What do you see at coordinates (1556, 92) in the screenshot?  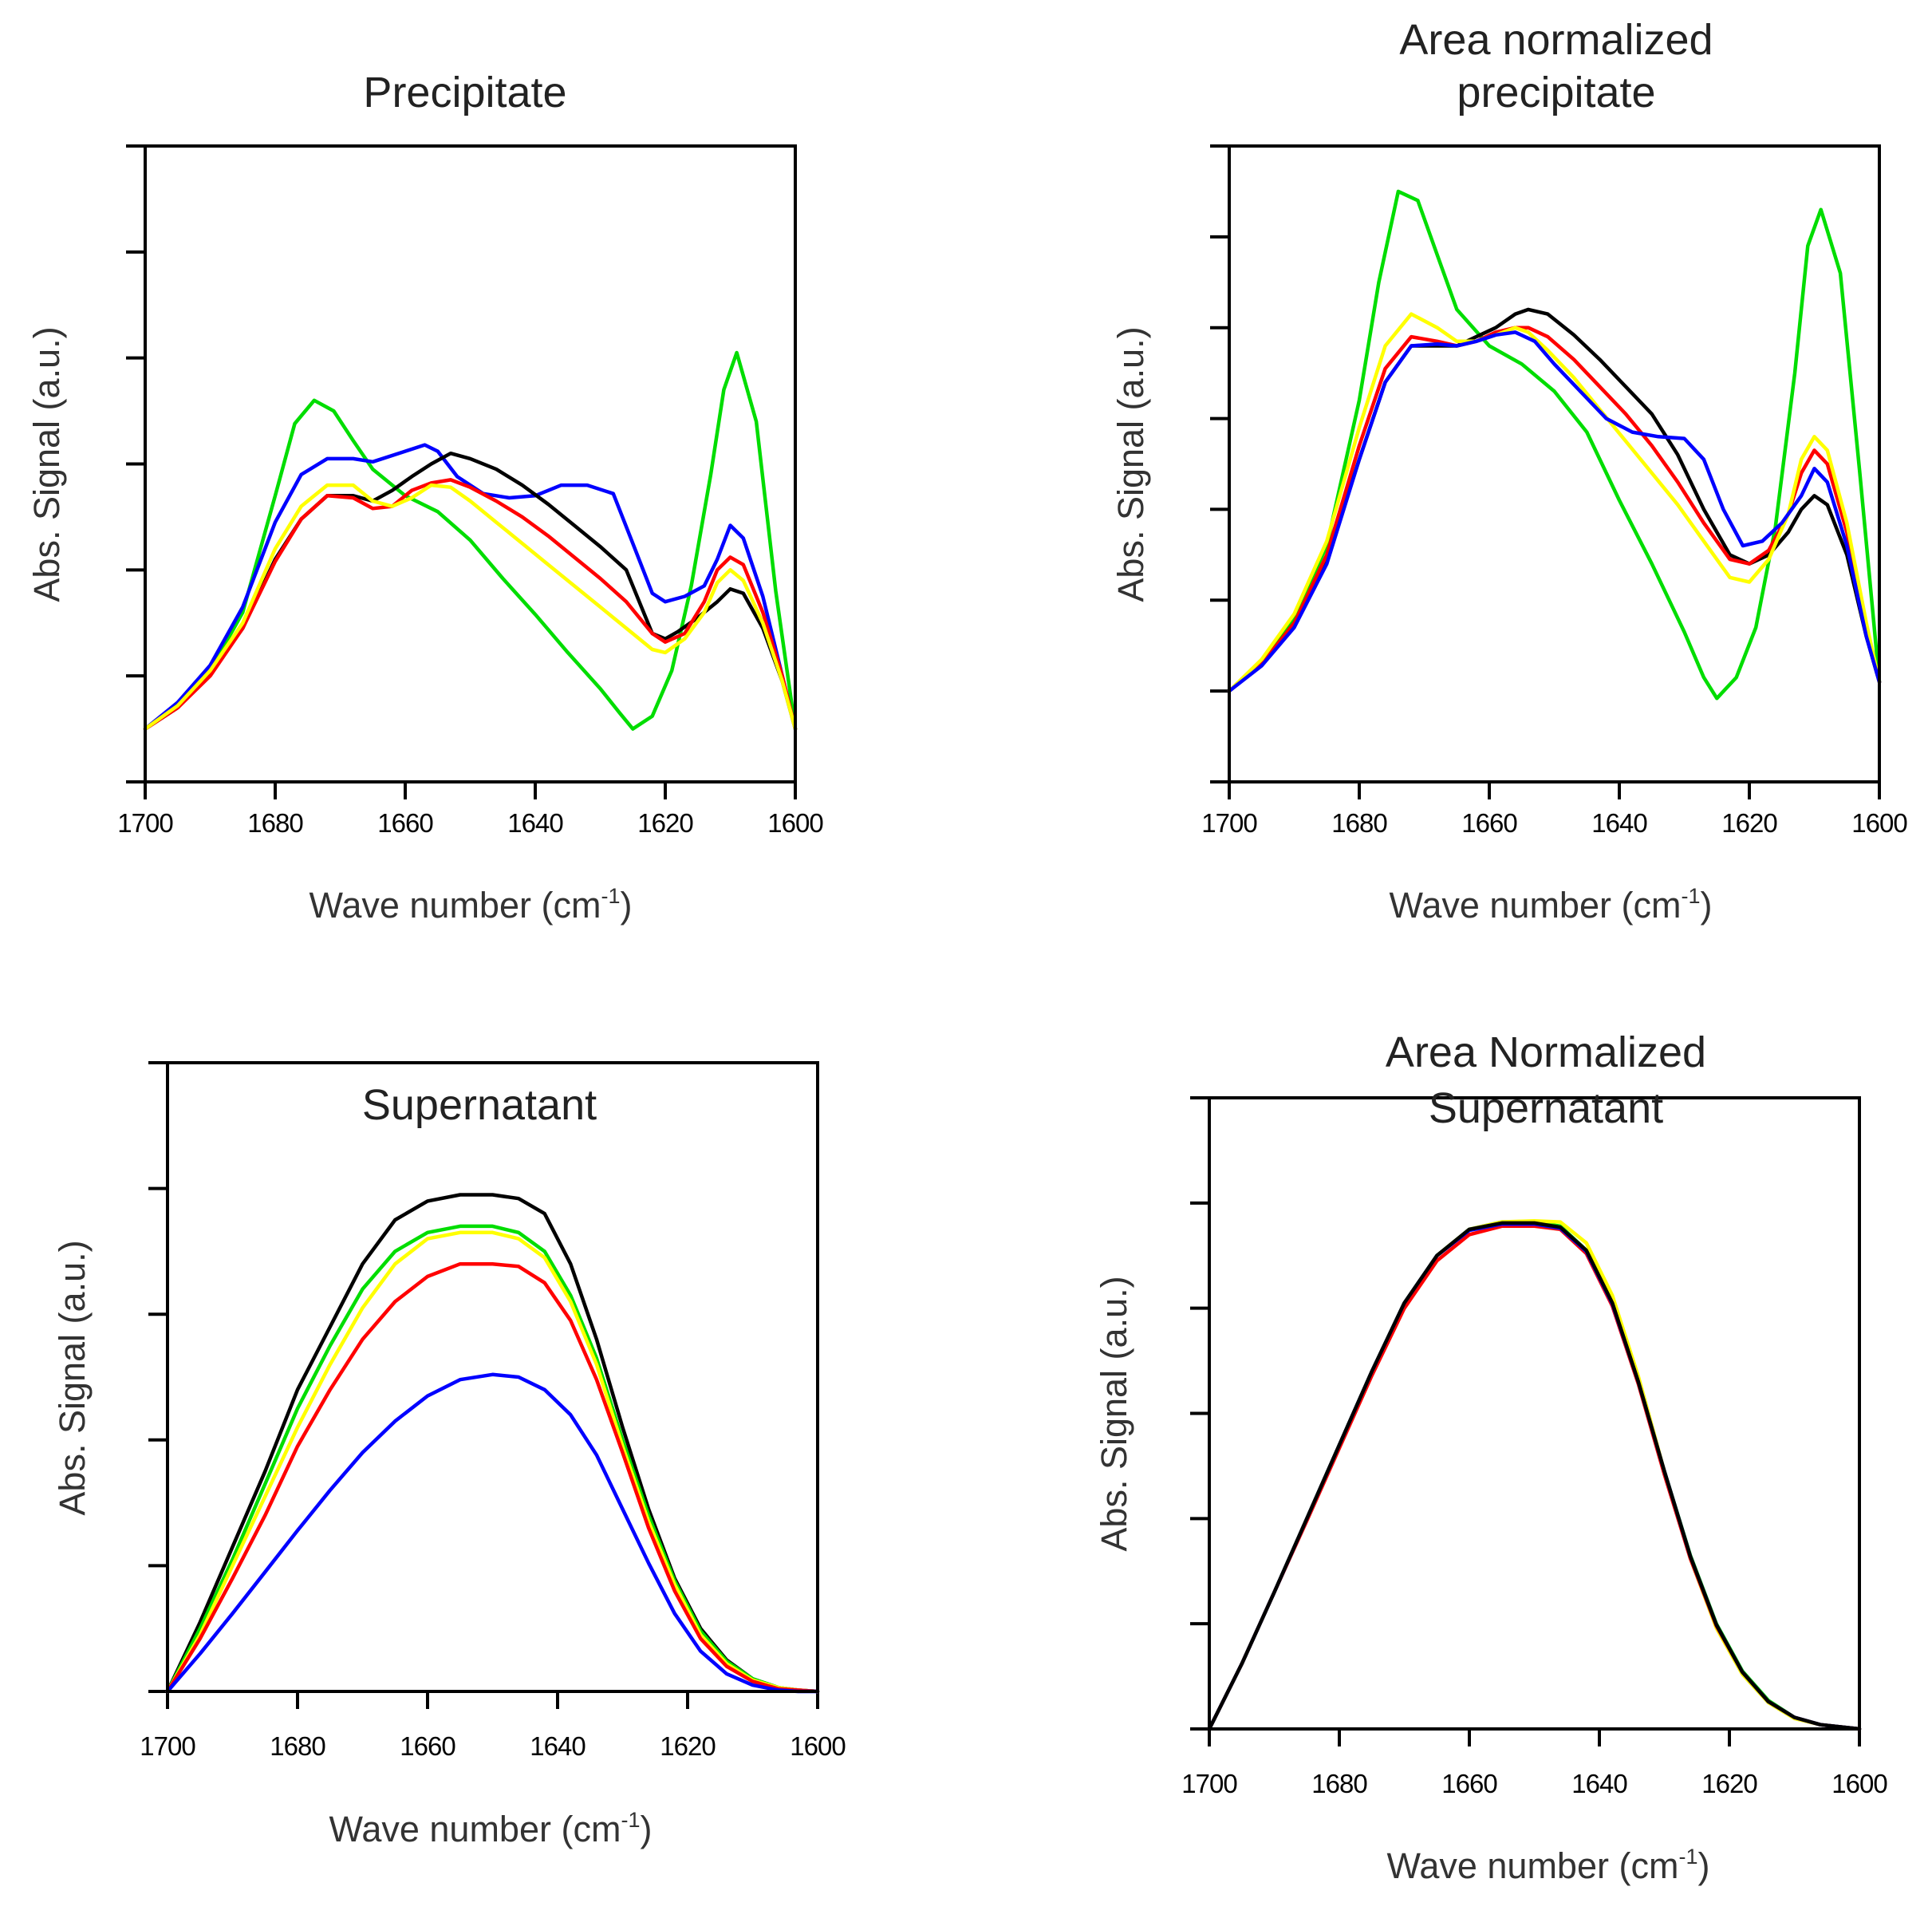 I see `chart-title-line2: precipitate` at bounding box center [1556, 92].